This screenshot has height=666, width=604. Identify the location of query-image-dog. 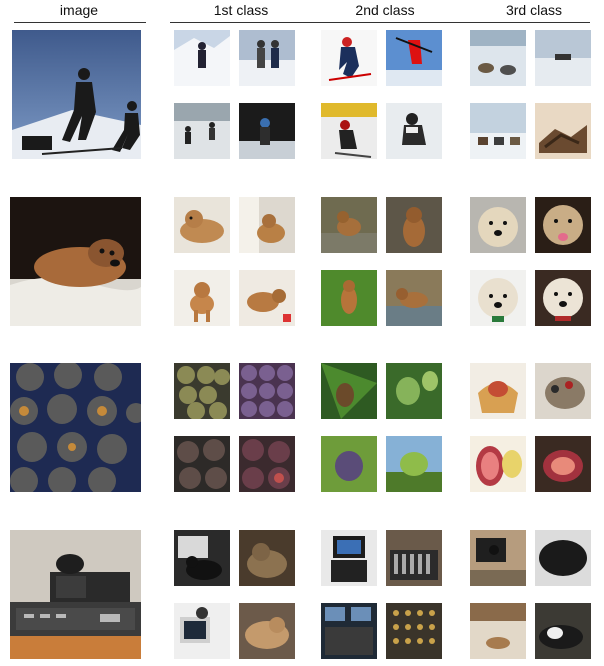
(75, 261).